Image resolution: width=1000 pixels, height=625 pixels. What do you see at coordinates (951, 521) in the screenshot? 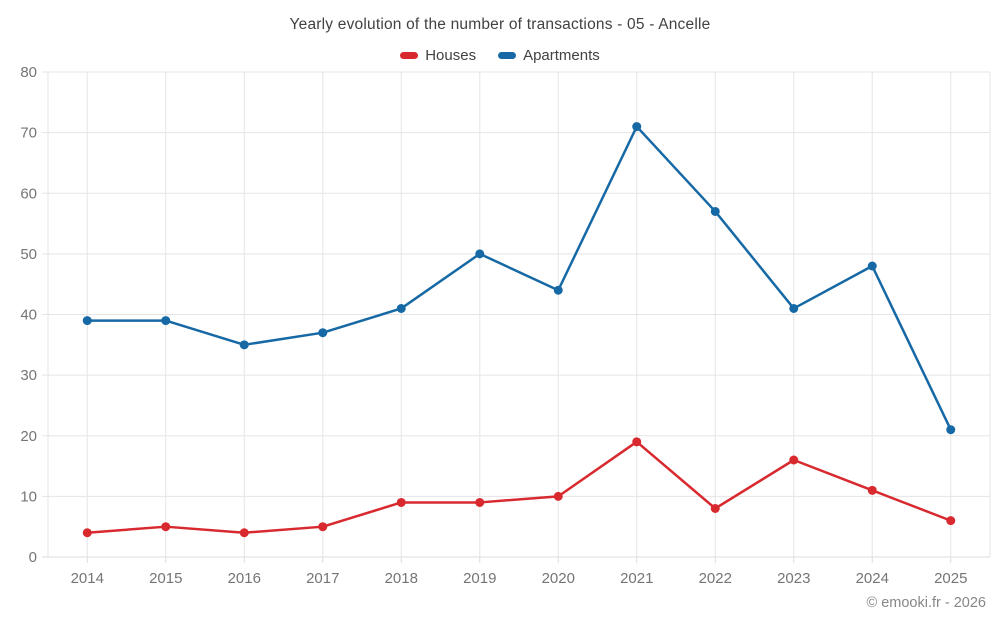
I see `data-point-houses-2025` at bounding box center [951, 521].